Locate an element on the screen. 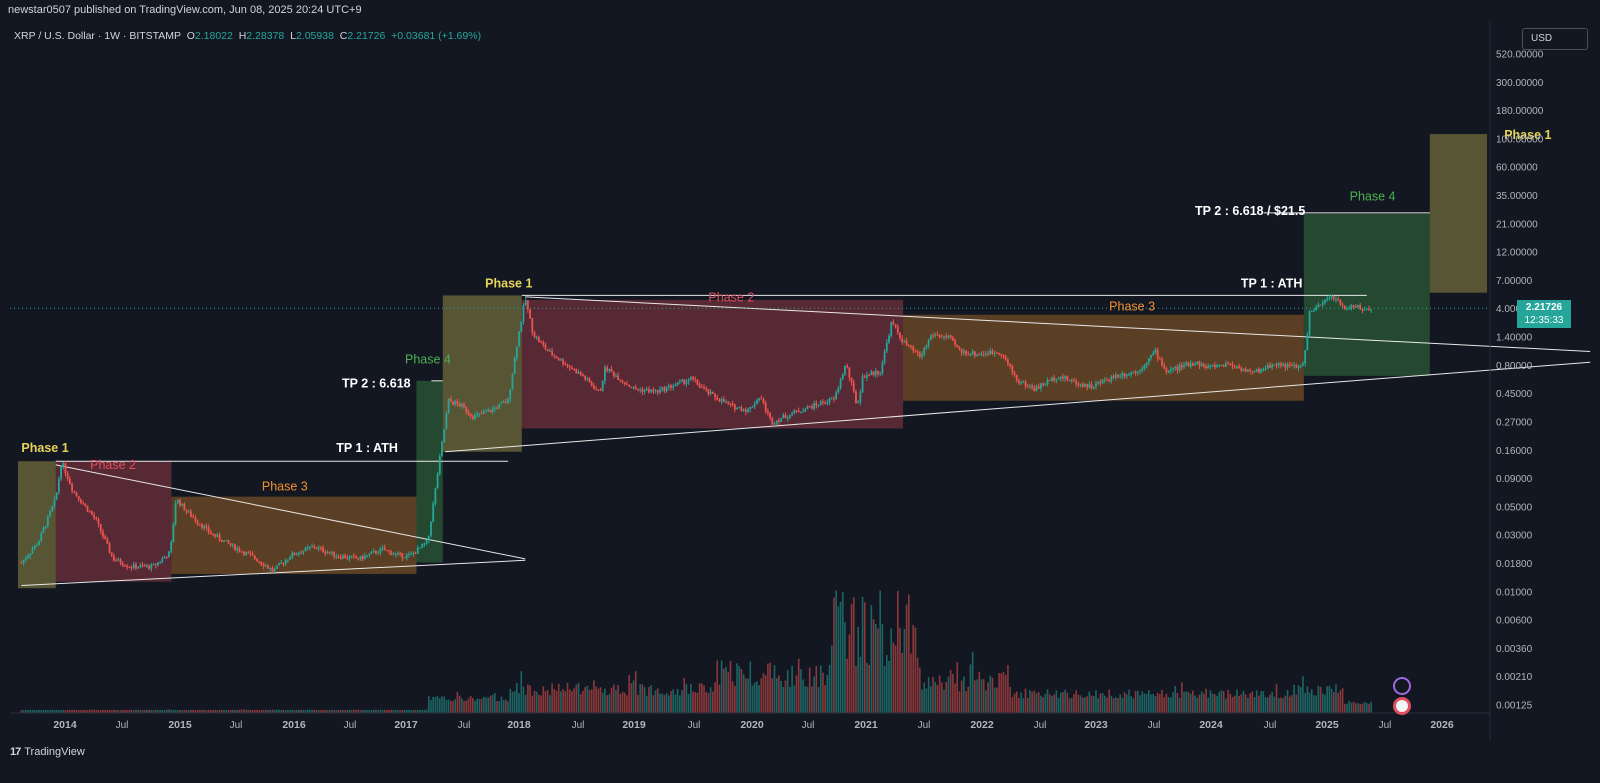 Image resolution: width=1600 pixels, height=783 pixels. time-axis-label: 2020 is located at coordinates (752, 725).